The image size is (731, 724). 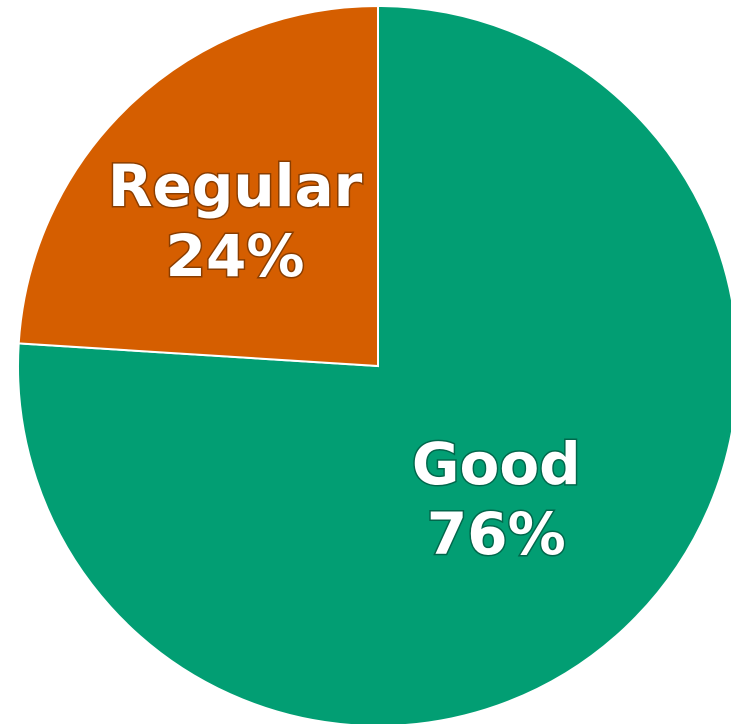 I want to click on slice-label-regular: Regular, so click(x=235, y=186).